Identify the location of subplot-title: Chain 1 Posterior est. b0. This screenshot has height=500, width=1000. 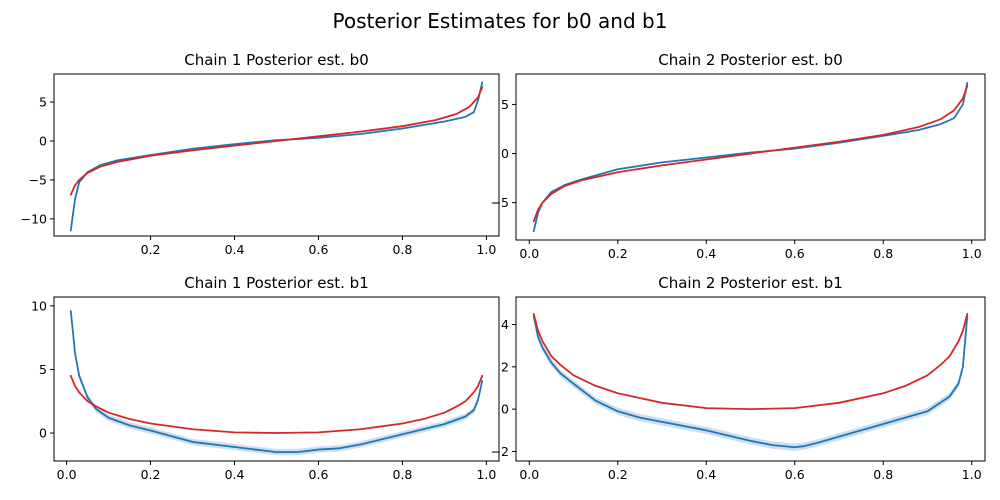
(276, 60).